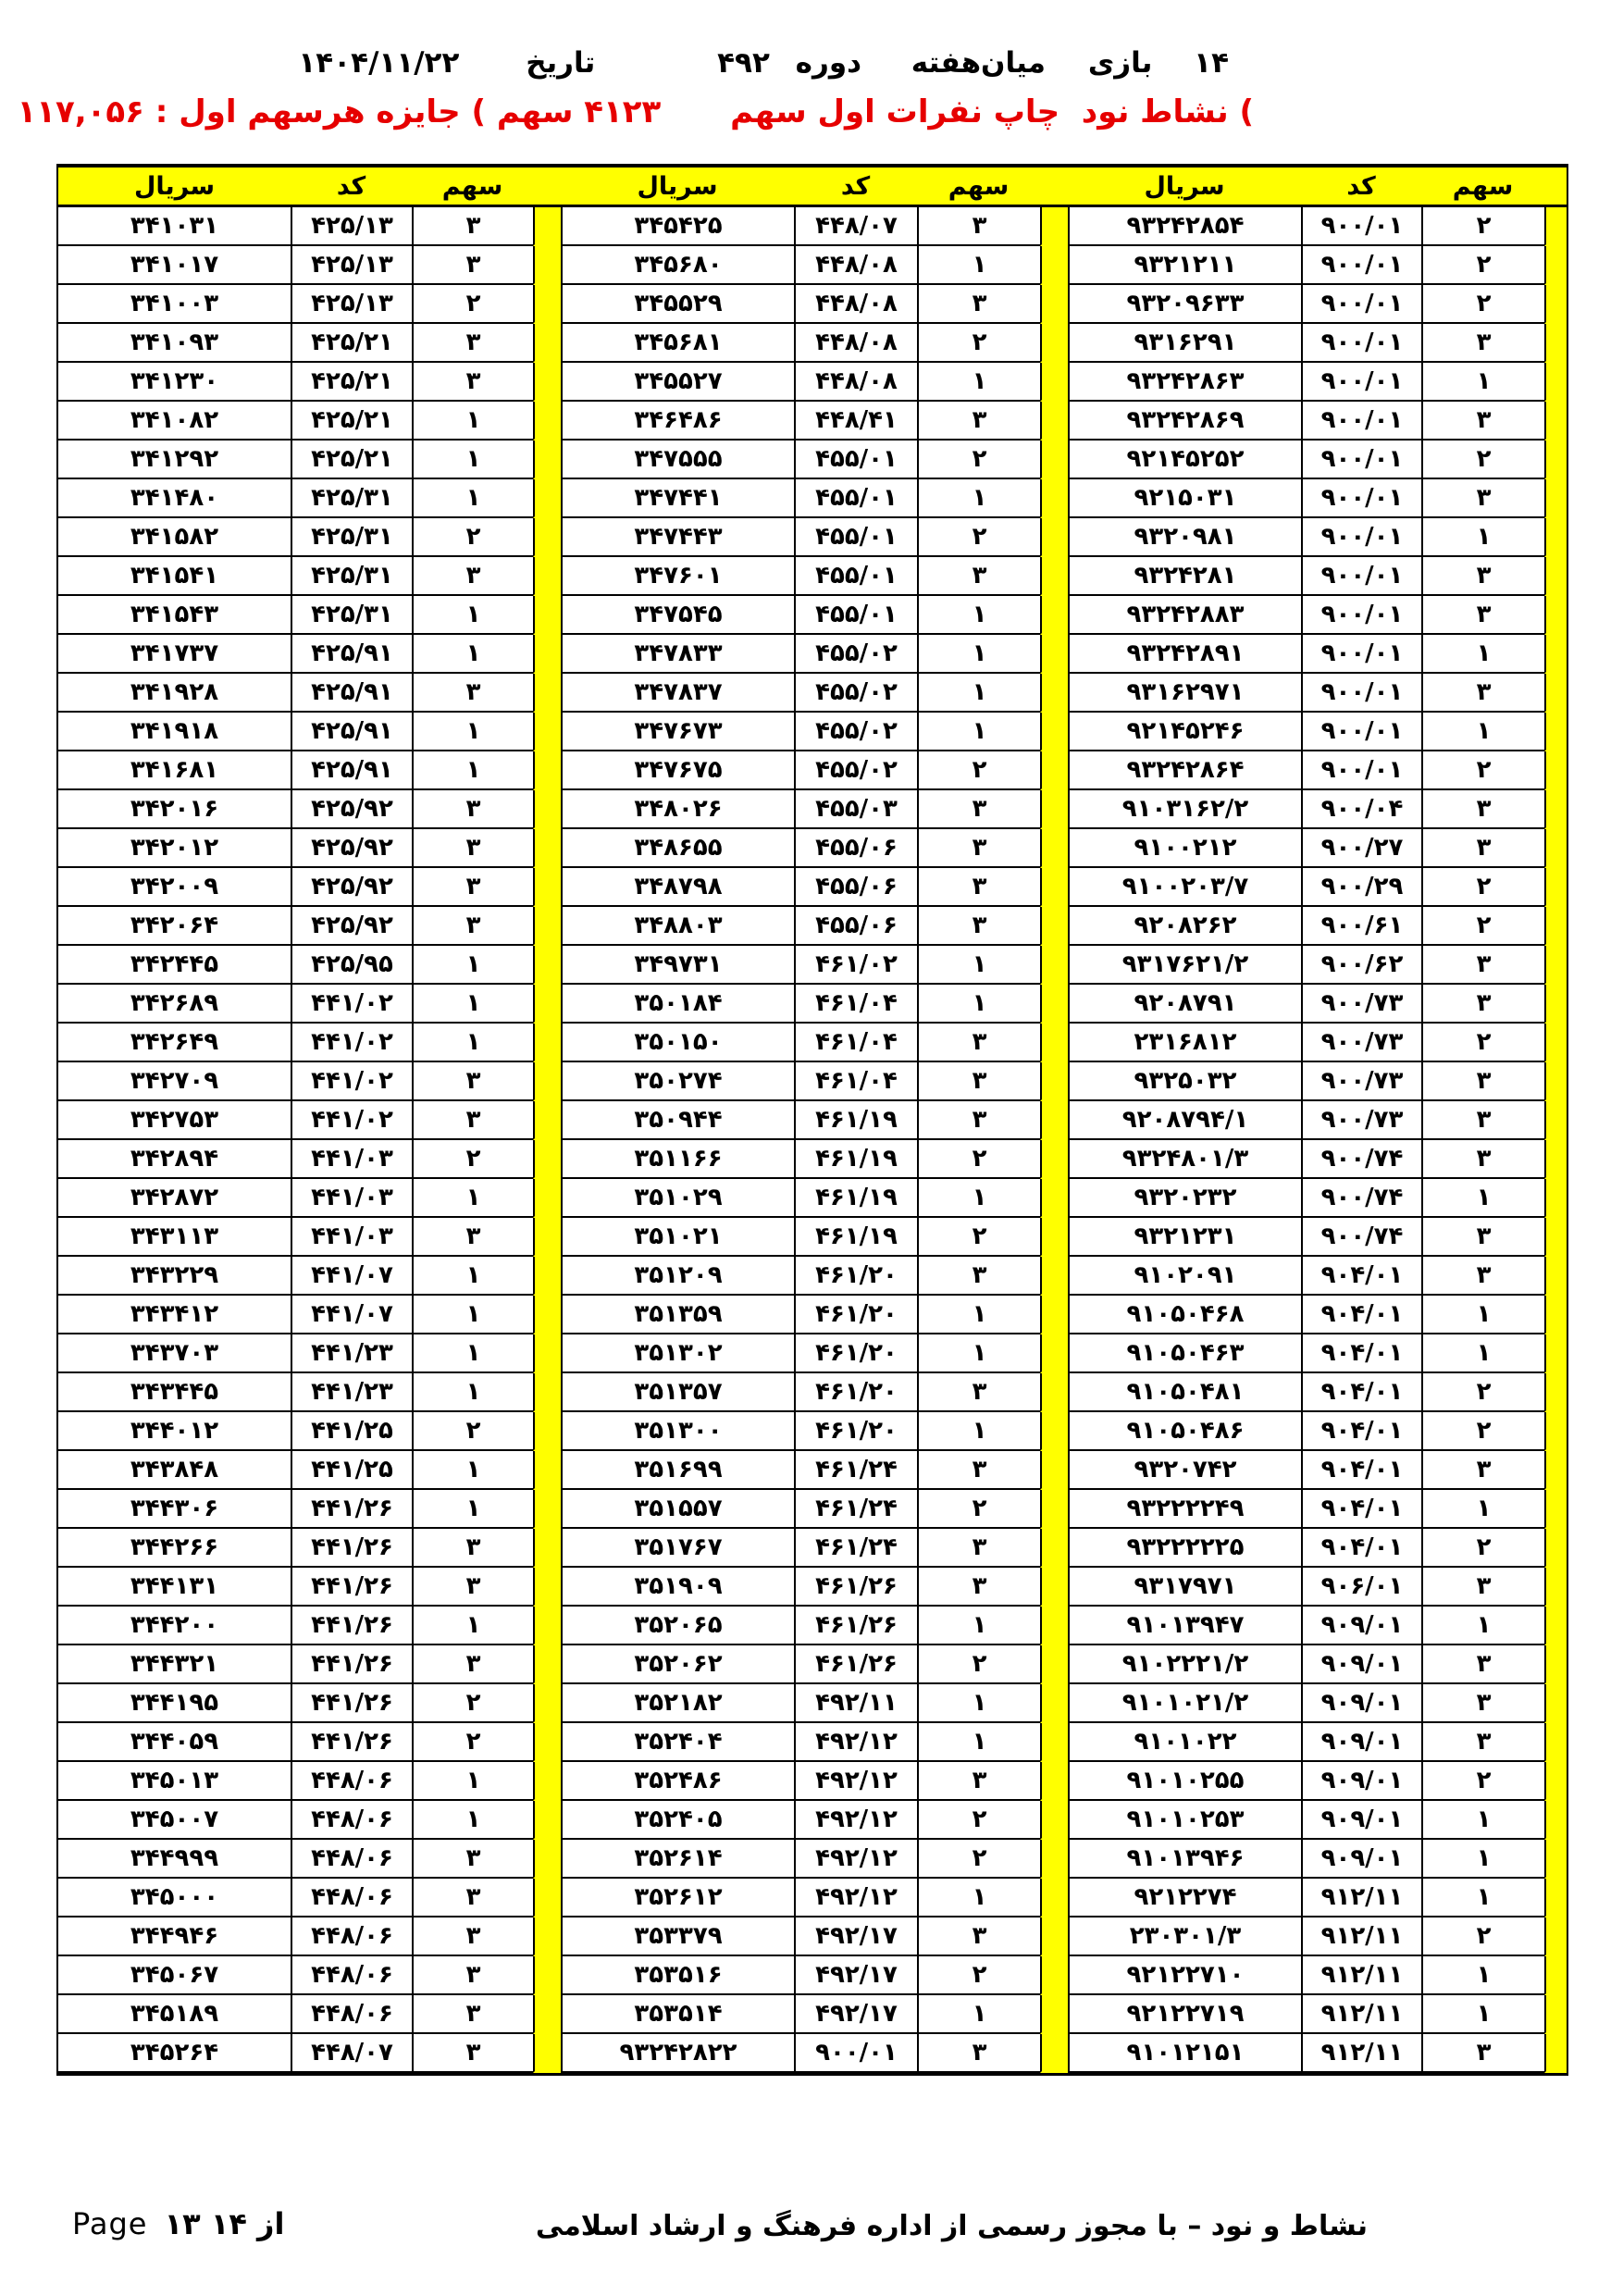 The height and width of the screenshot is (2296, 1623). I want to click on serial-cell: ۳۴۳۸۴۸, so click(174, 1471).